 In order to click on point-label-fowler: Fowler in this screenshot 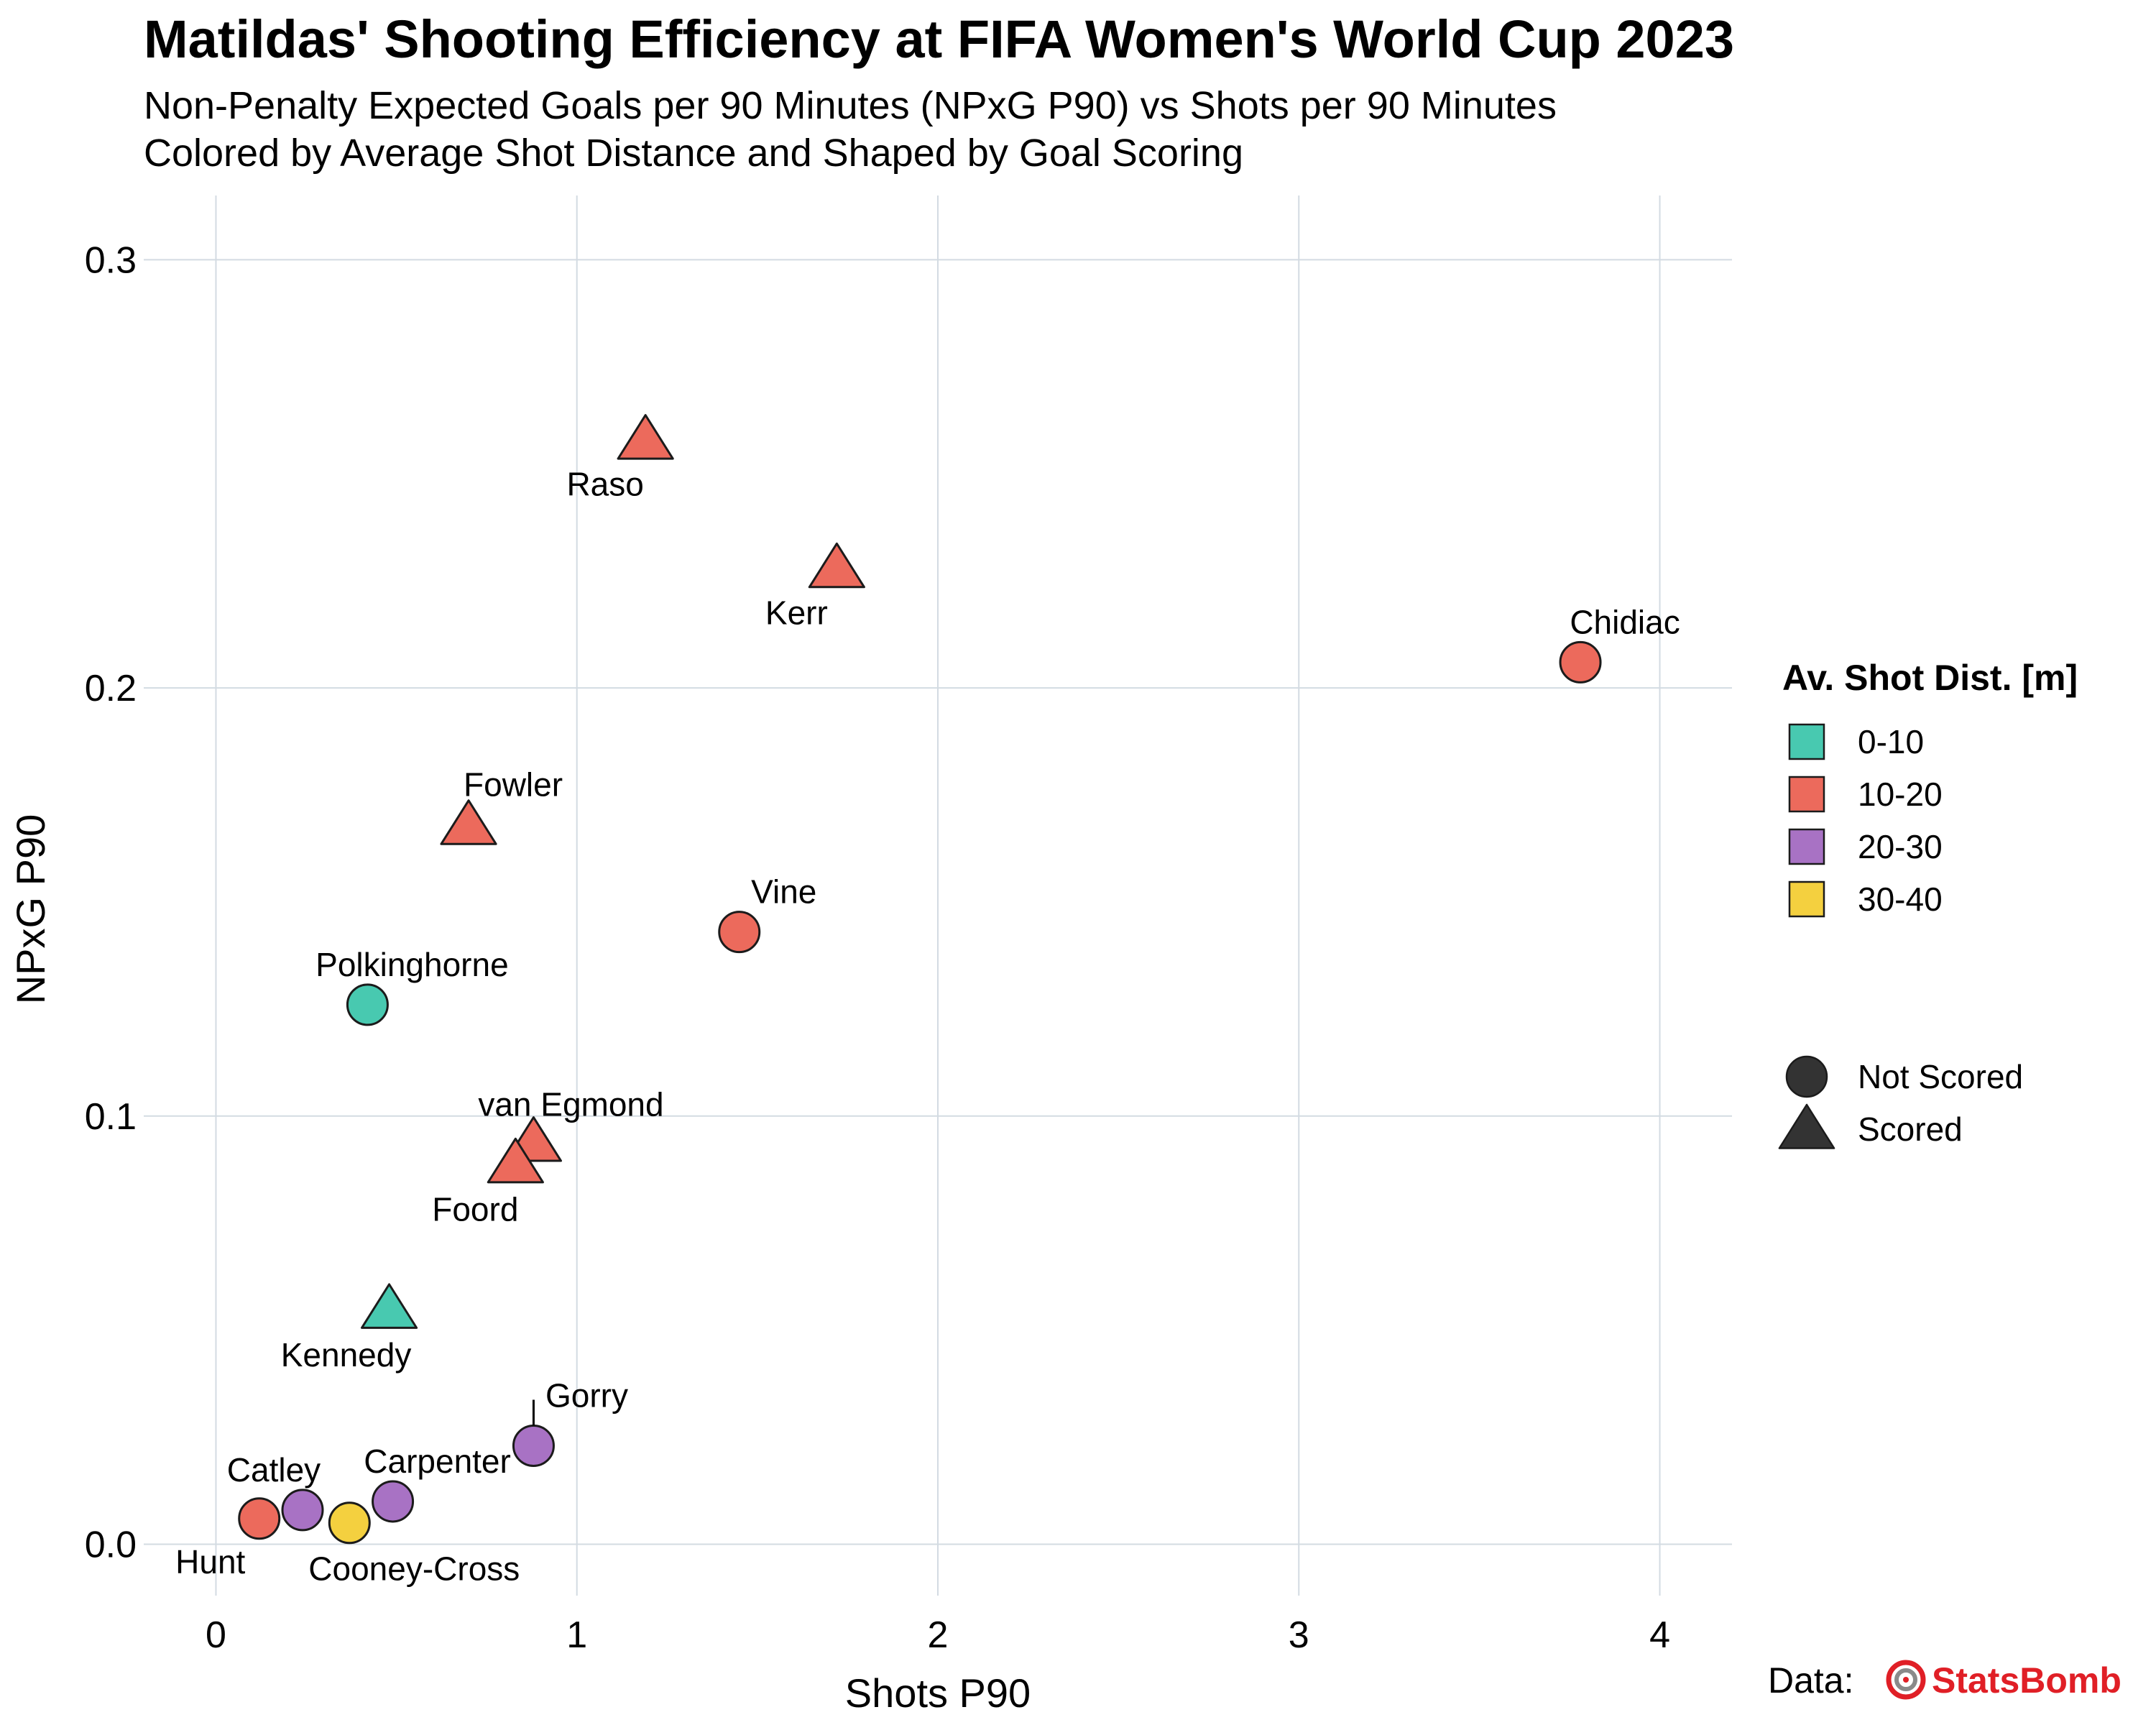, I will do `click(513, 785)`.